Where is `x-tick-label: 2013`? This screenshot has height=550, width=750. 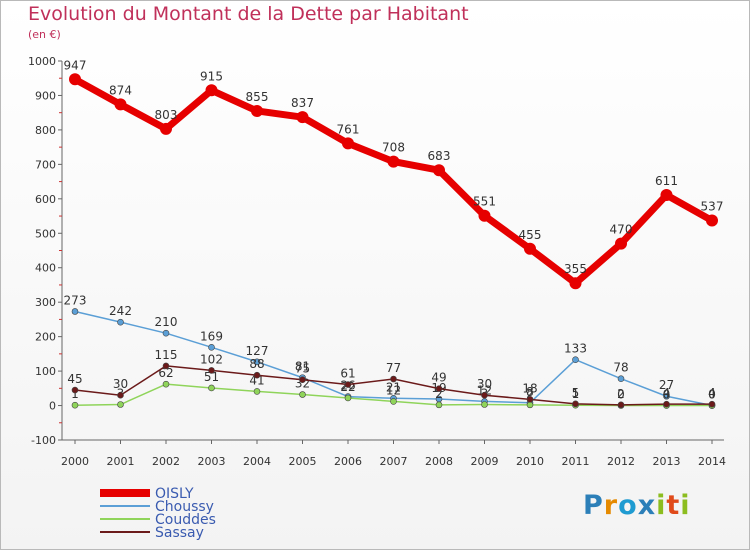
x-tick-label: 2013 is located at coordinates (667, 461).